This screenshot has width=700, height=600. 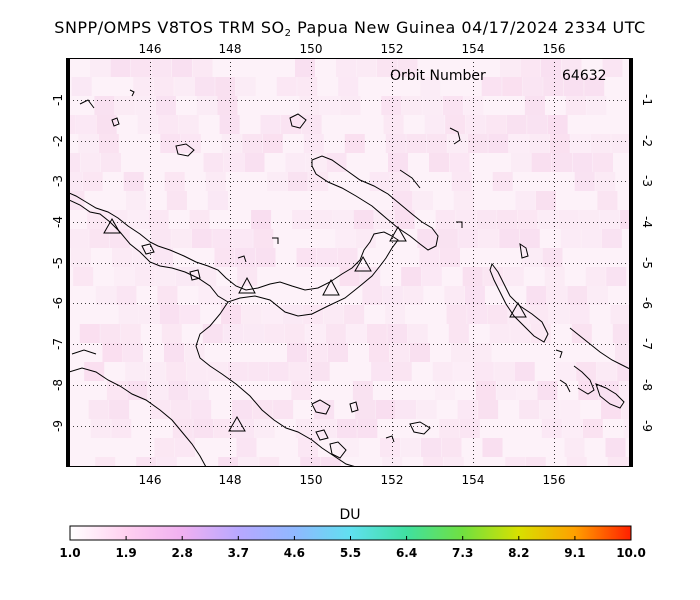 I want to click on map-border-left, so click(x=68, y=262).